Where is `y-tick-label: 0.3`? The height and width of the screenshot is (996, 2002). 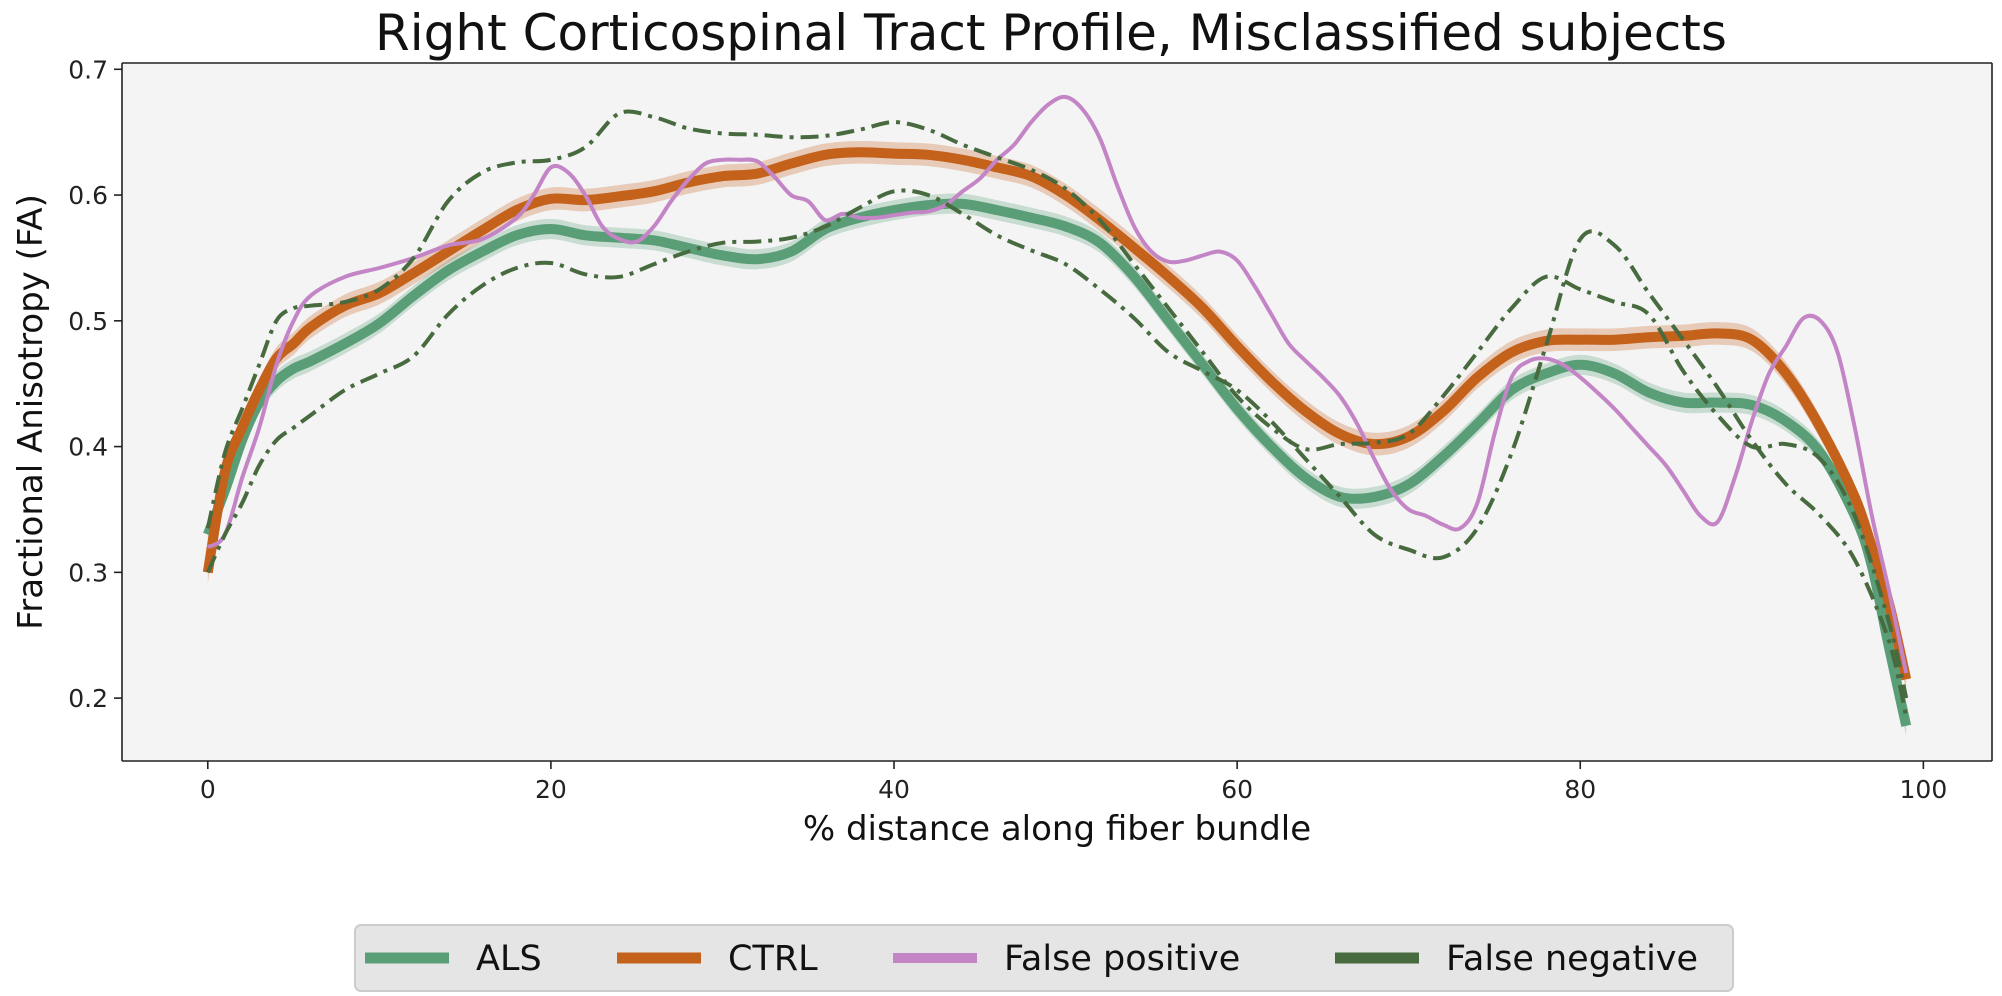 y-tick-label: 0.3 is located at coordinates (88, 572).